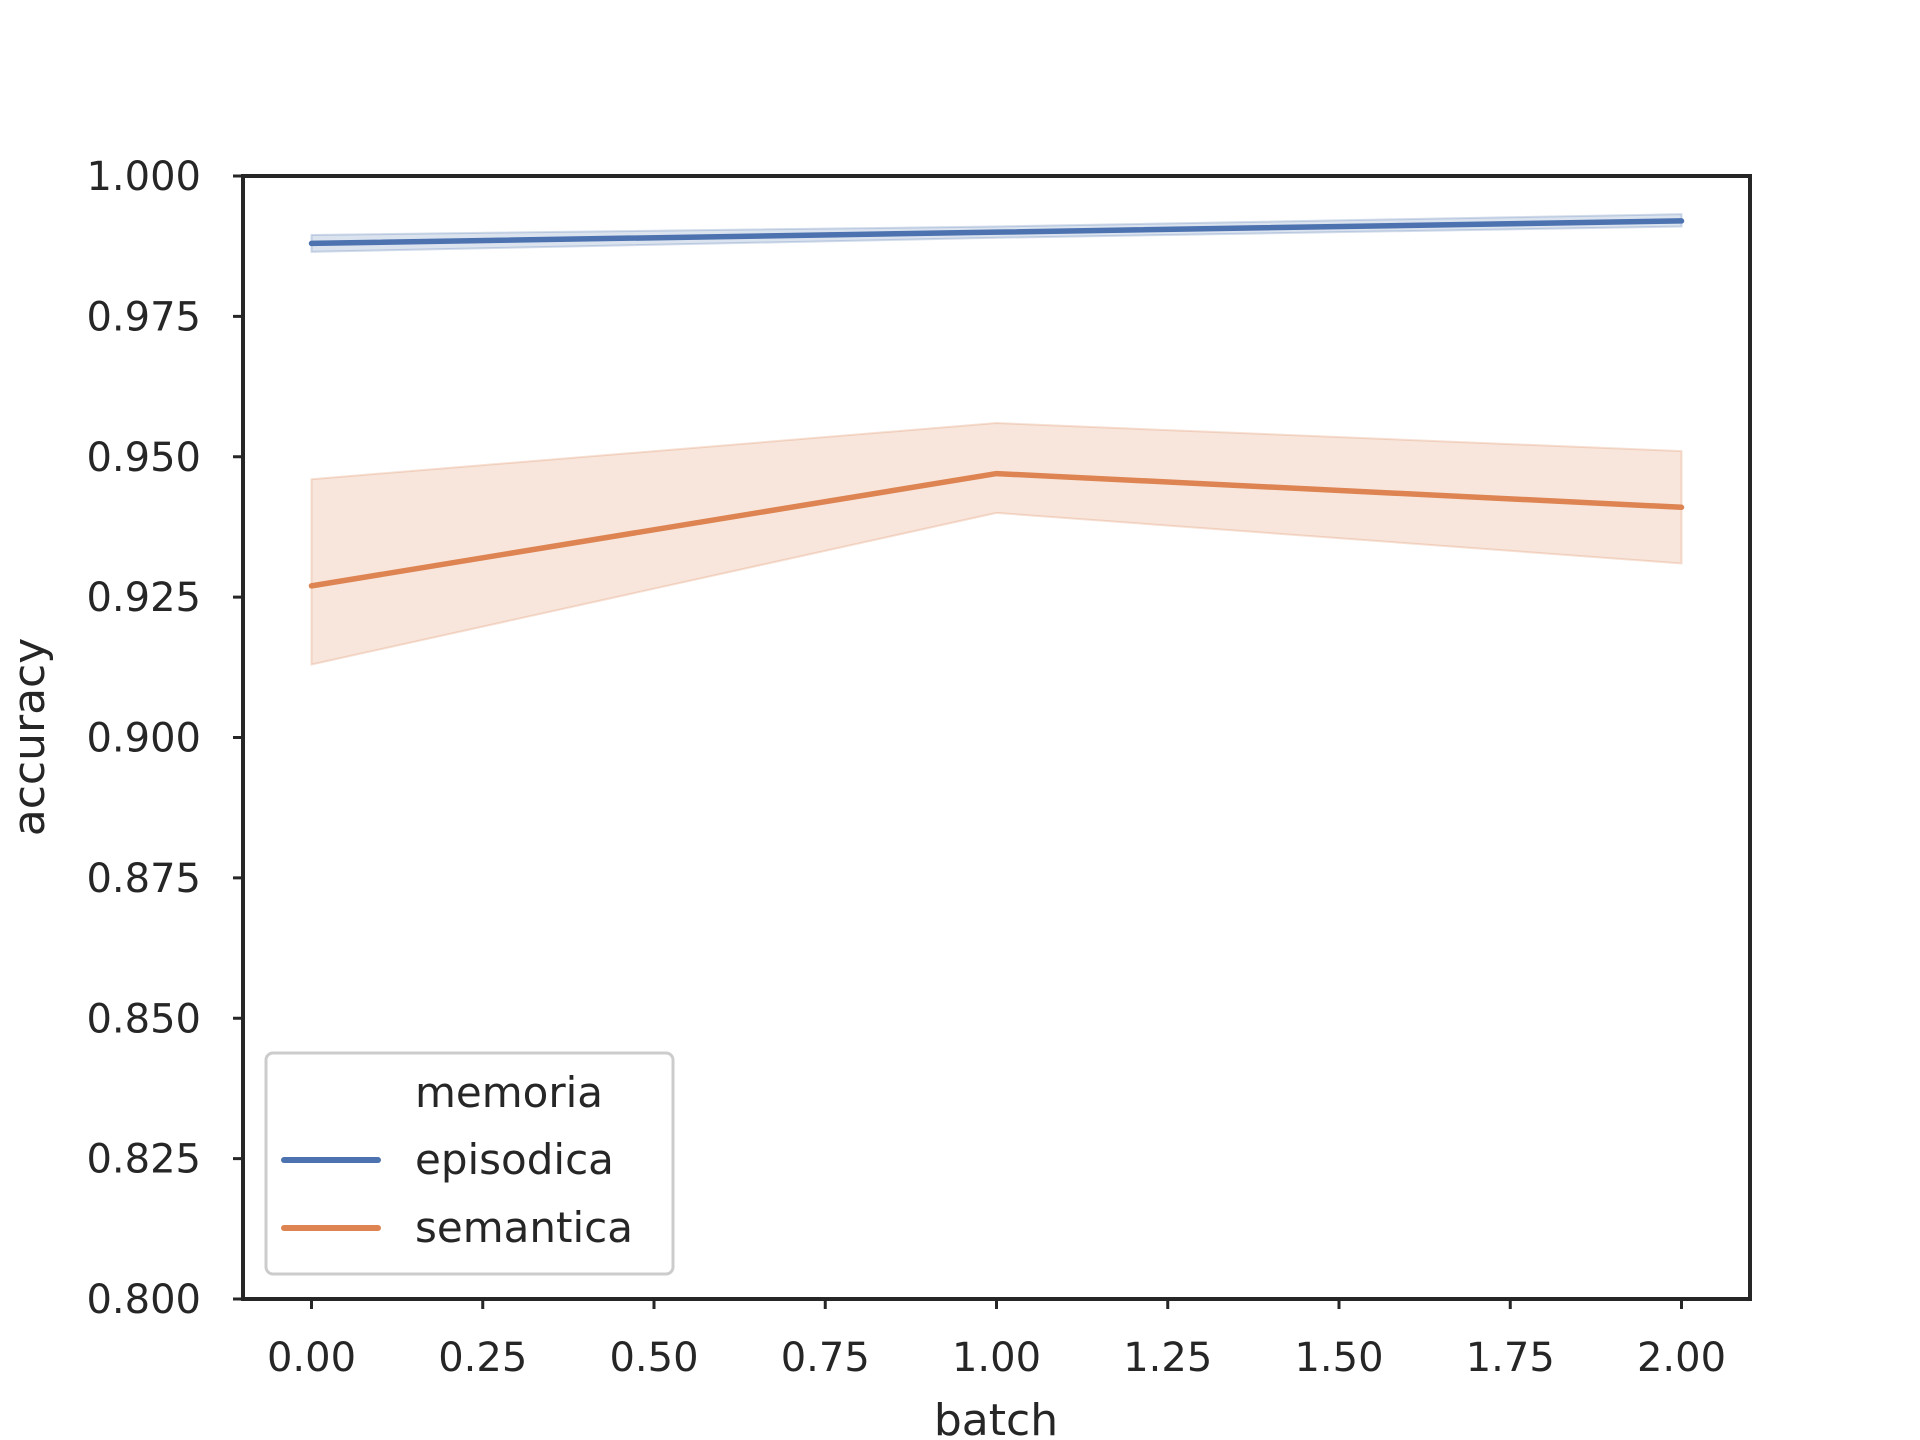 The height and width of the screenshot is (1440, 1920). What do you see at coordinates (143, 1160) in the screenshot?
I see `y-tick-label-1: 0.825` at bounding box center [143, 1160].